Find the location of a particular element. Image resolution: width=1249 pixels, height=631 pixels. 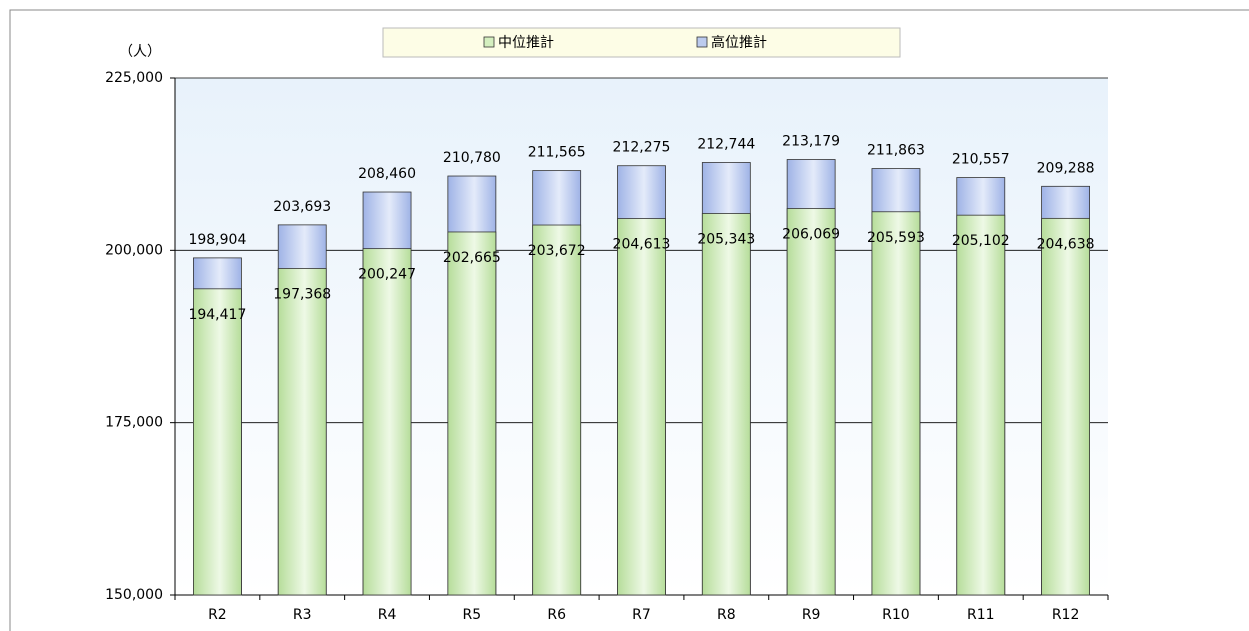

x-tick-label: R5 is located at coordinates (472, 615).